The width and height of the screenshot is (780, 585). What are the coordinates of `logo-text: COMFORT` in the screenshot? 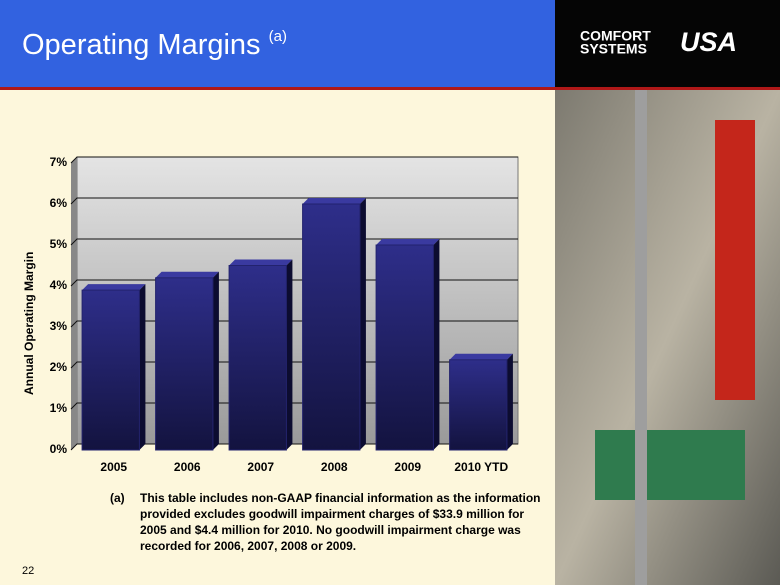 It's located at (615, 36).